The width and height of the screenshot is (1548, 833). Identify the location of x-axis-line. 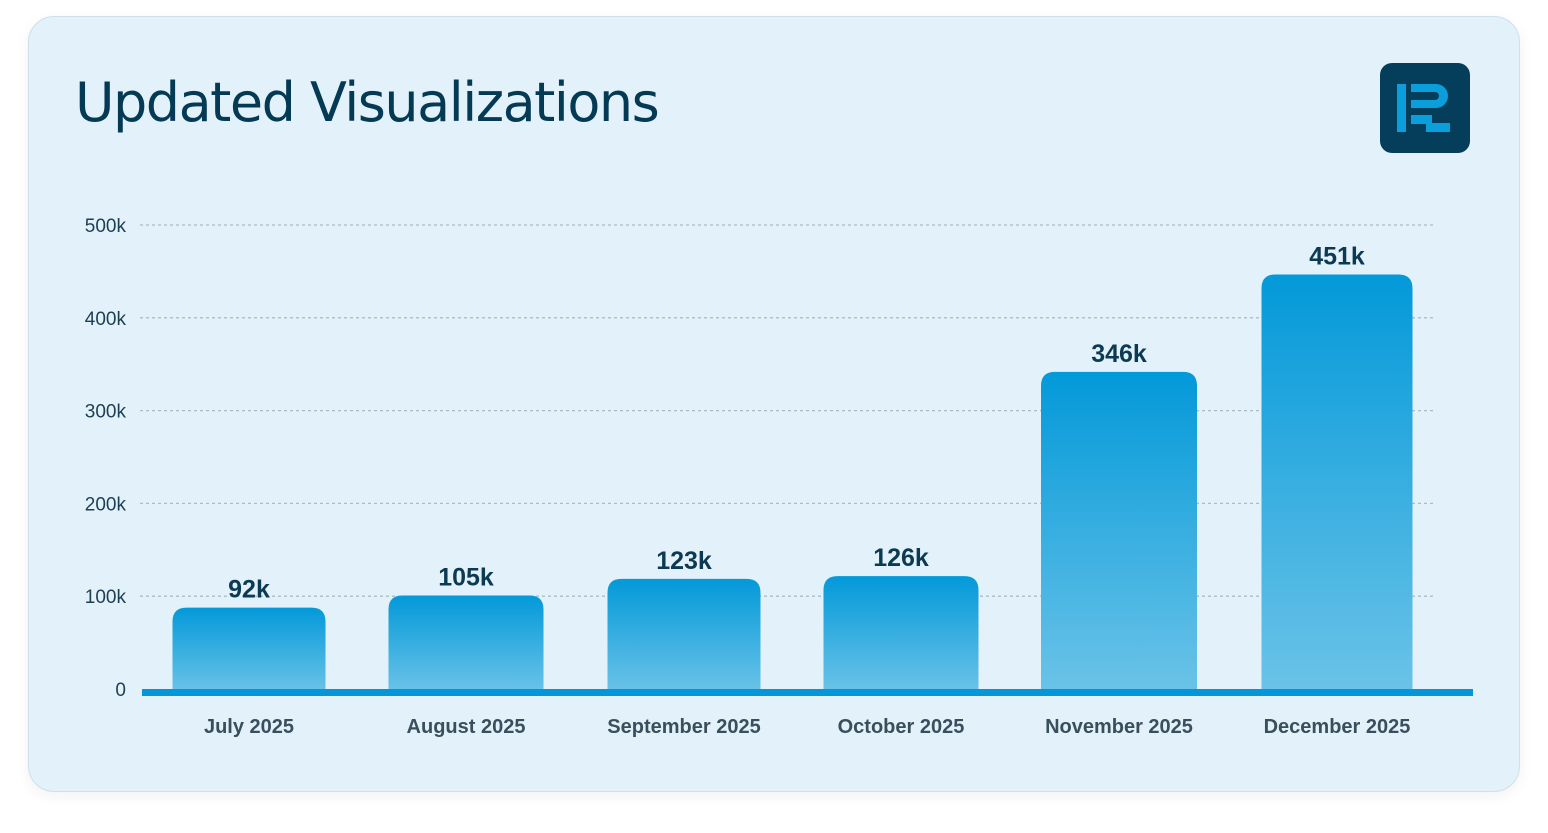
(807, 692).